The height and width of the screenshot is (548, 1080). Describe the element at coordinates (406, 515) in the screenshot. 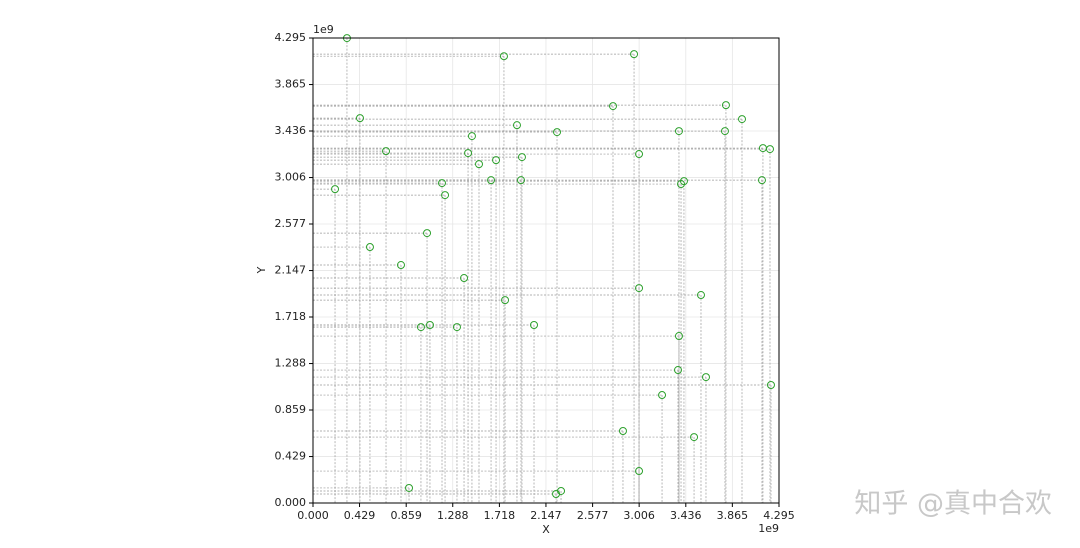

I see `x-tick-label: 0.859` at that location.